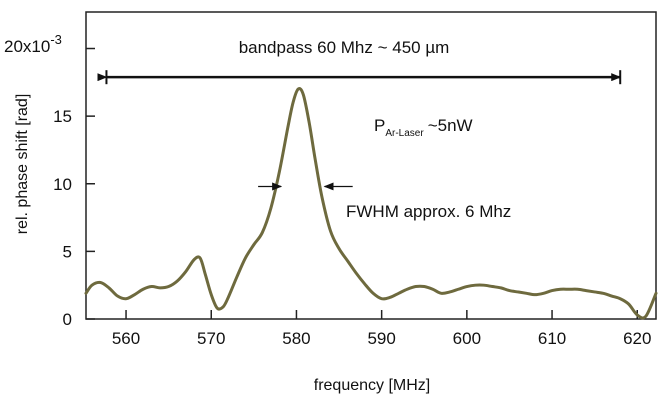  Describe the element at coordinates (344, 47) in the screenshot. I see `bandpass-annotation: bandpass 60 Mhz ~ 450 µm` at that location.